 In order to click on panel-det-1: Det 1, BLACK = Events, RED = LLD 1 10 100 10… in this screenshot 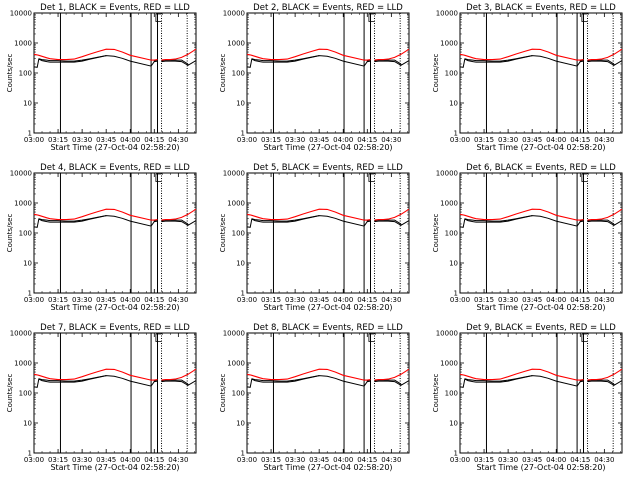, I will do `click(101, 77)`.